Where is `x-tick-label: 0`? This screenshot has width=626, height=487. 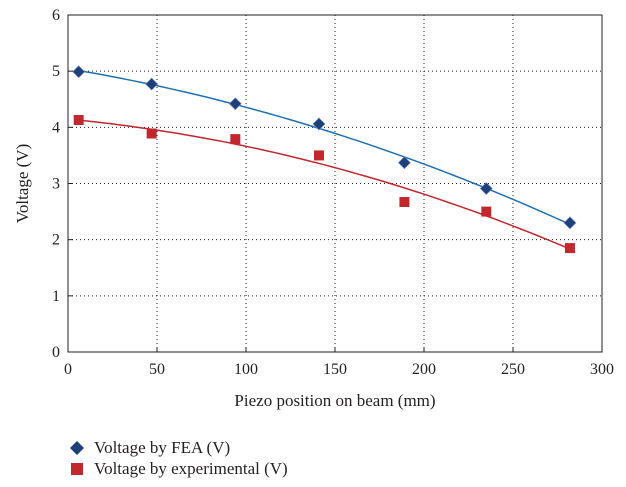 x-tick-label: 0 is located at coordinates (68, 369).